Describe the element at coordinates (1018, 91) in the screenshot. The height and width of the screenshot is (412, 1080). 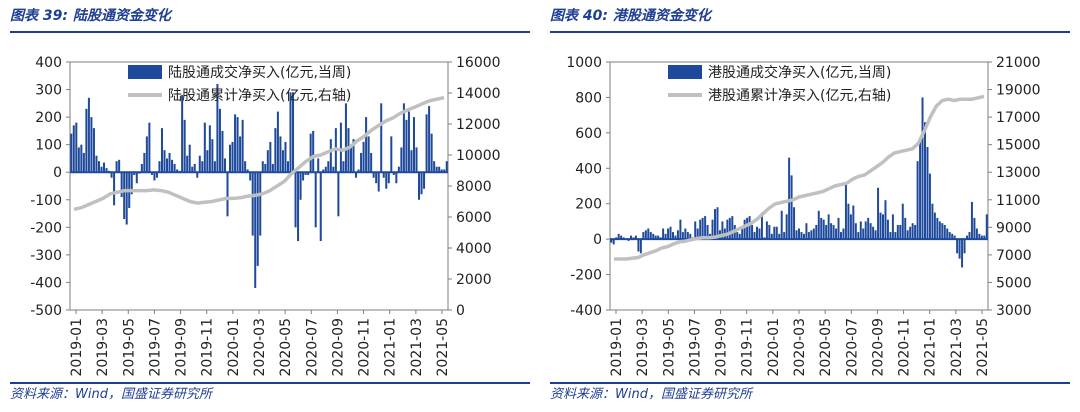
I see `y-right-tick-label: 19000` at that location.